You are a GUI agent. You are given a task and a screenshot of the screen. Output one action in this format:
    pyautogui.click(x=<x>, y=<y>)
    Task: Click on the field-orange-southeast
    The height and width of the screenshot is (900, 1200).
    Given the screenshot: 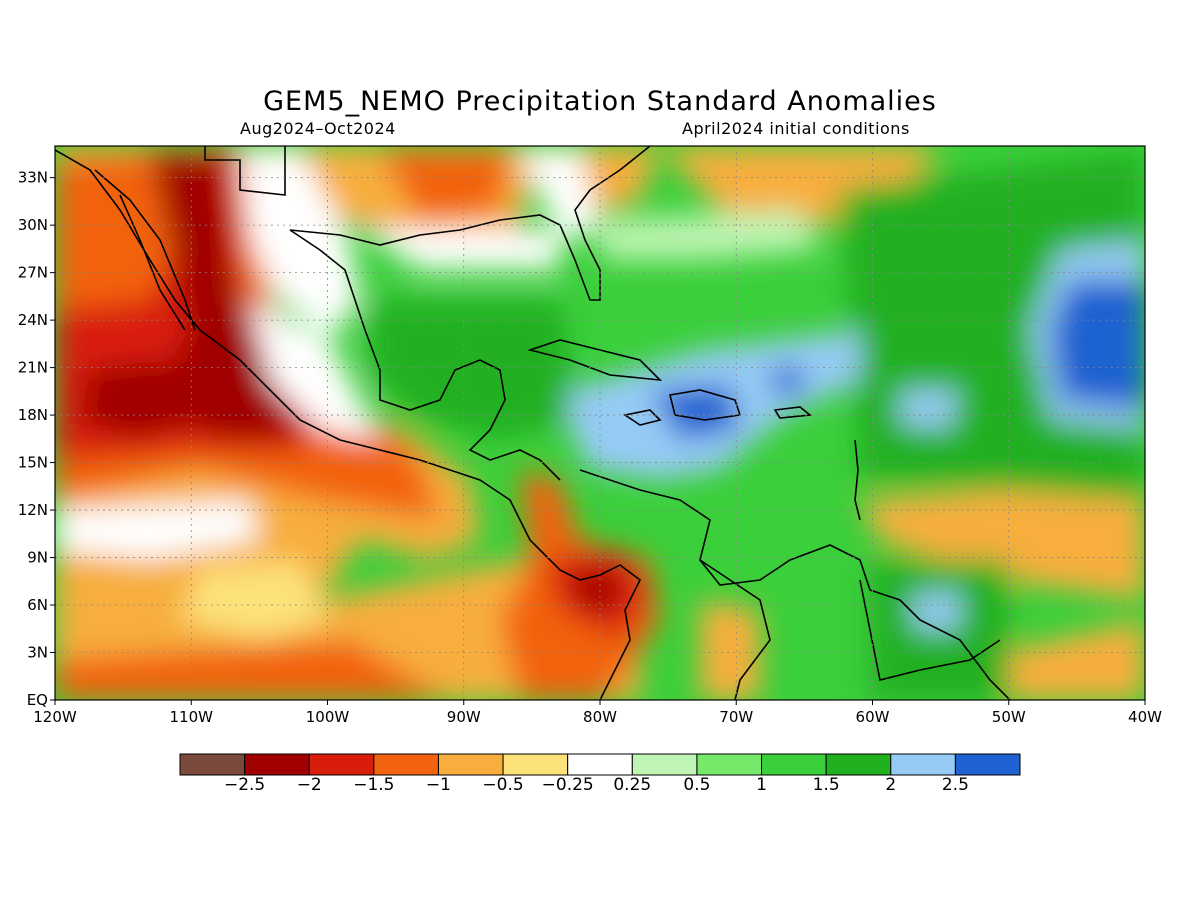 What is the action you would take?
    pyautogui.click(x=1077, y=660)
    